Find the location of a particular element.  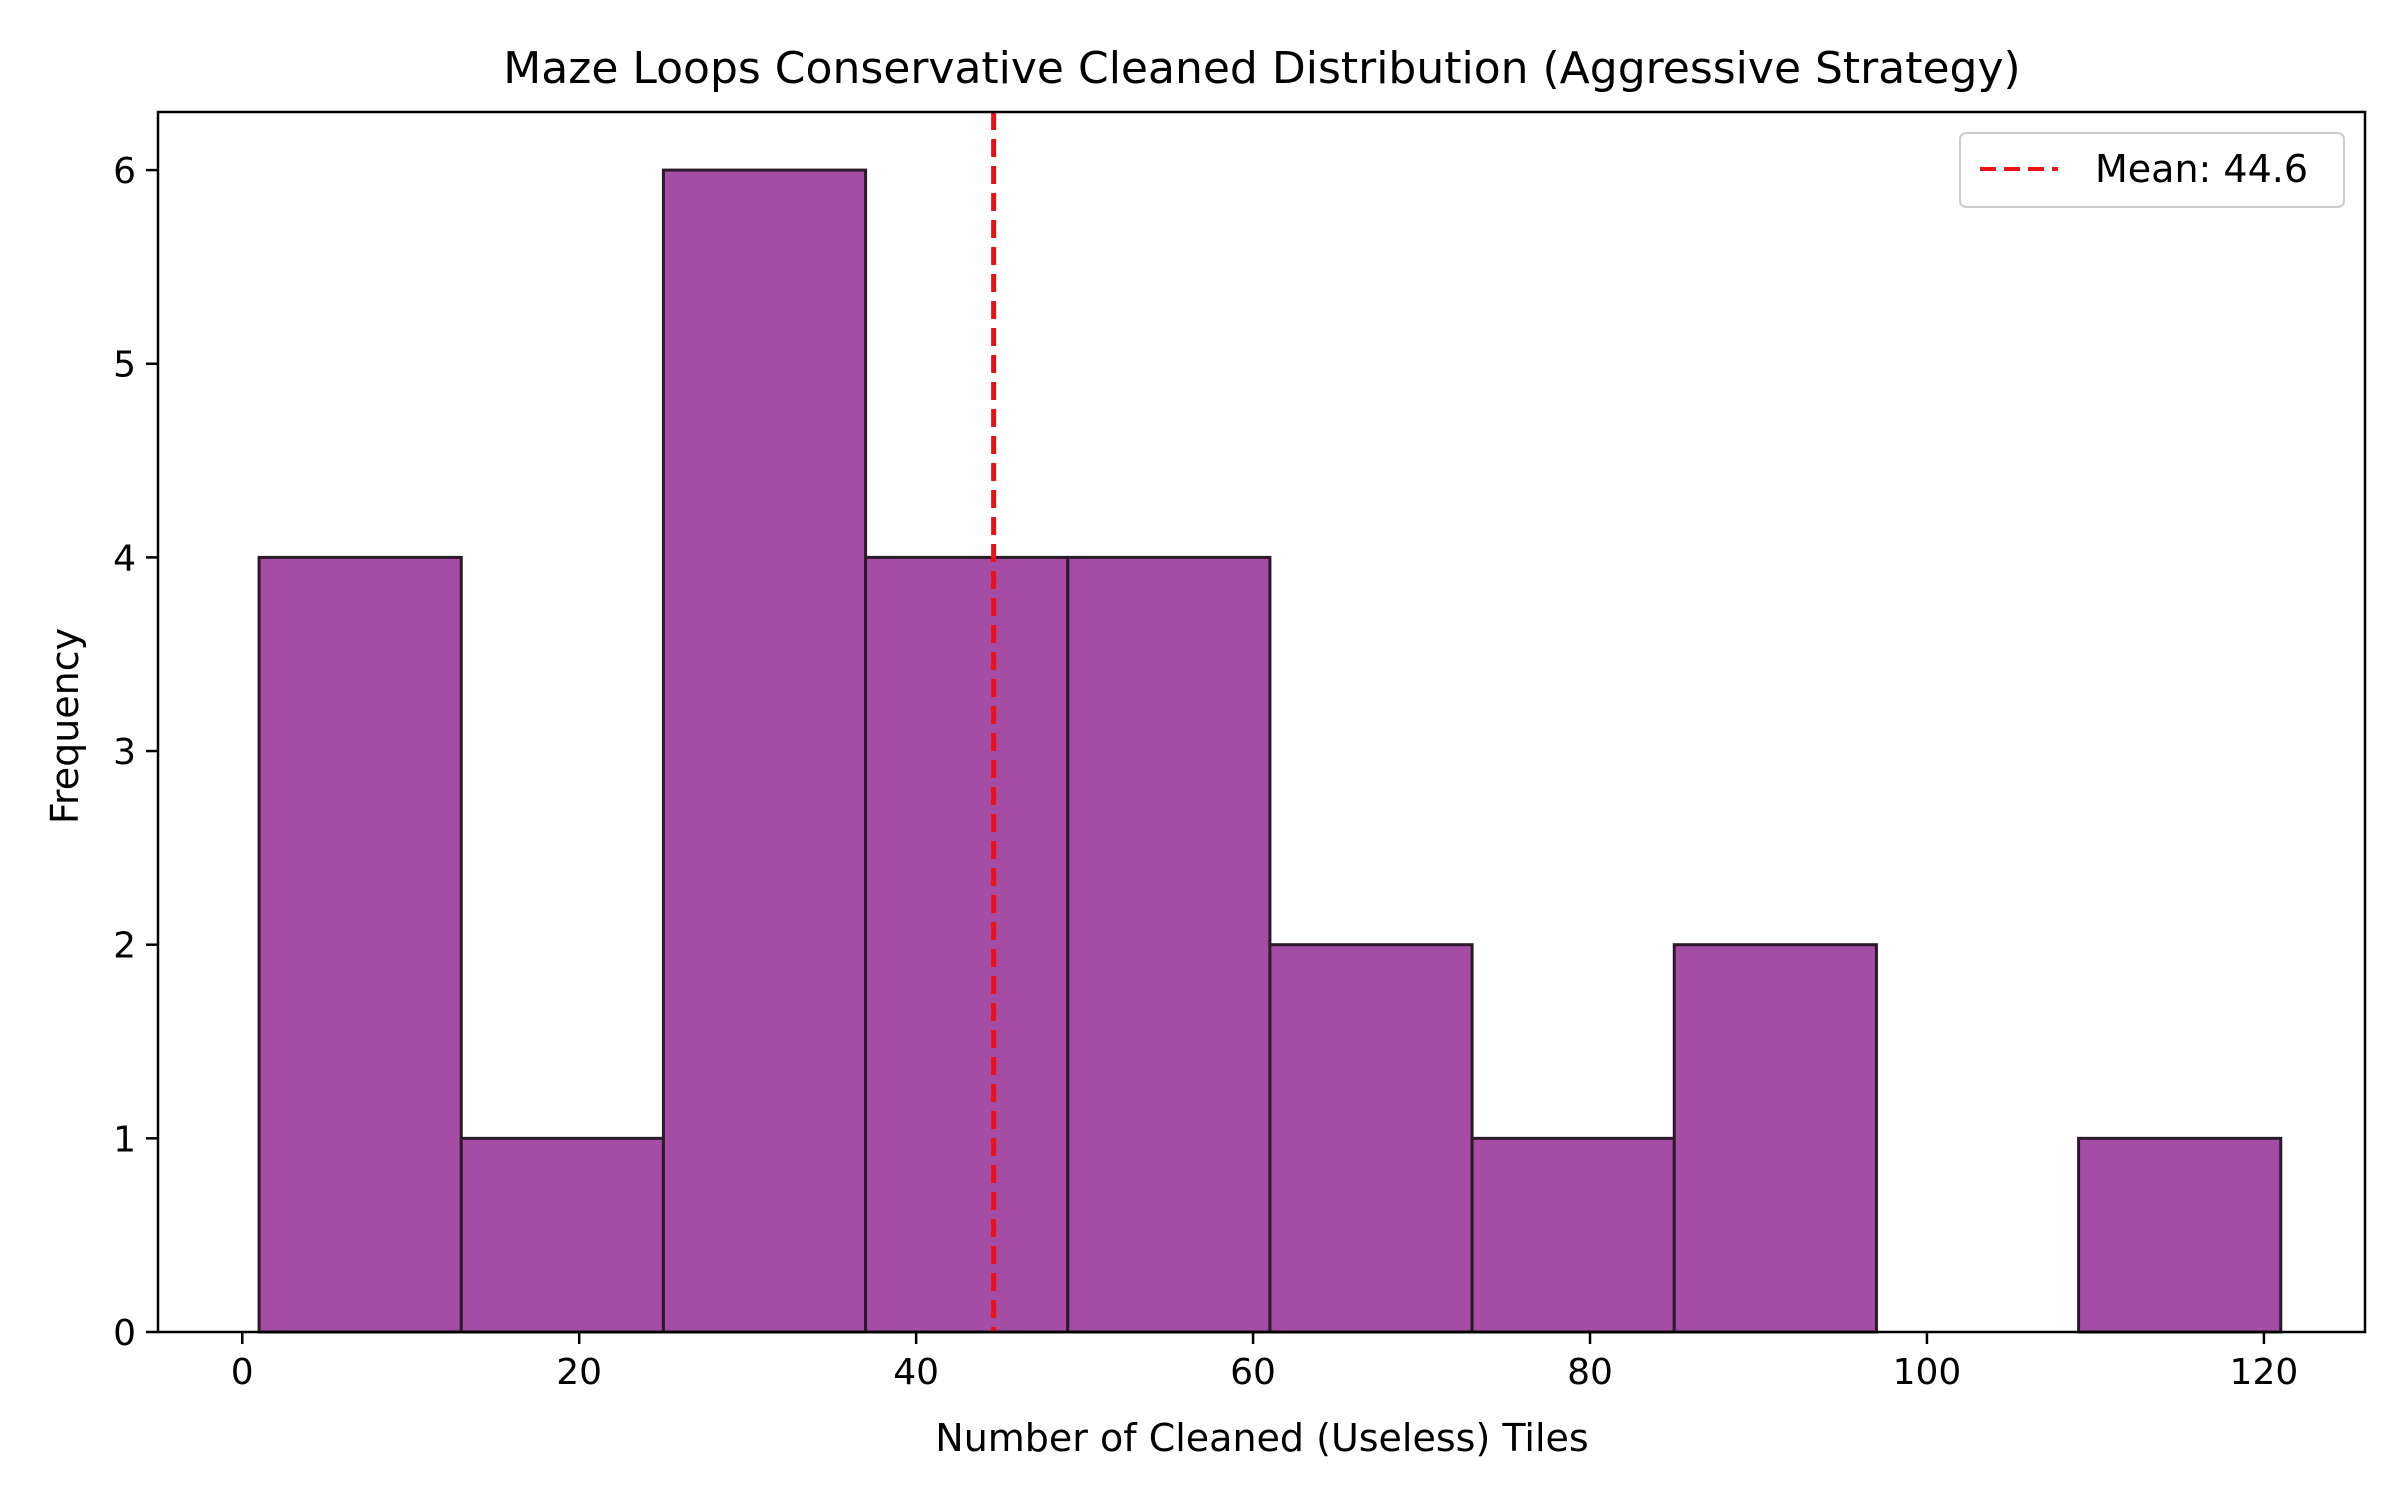

legend-box is located at coordinates (2152, 170).